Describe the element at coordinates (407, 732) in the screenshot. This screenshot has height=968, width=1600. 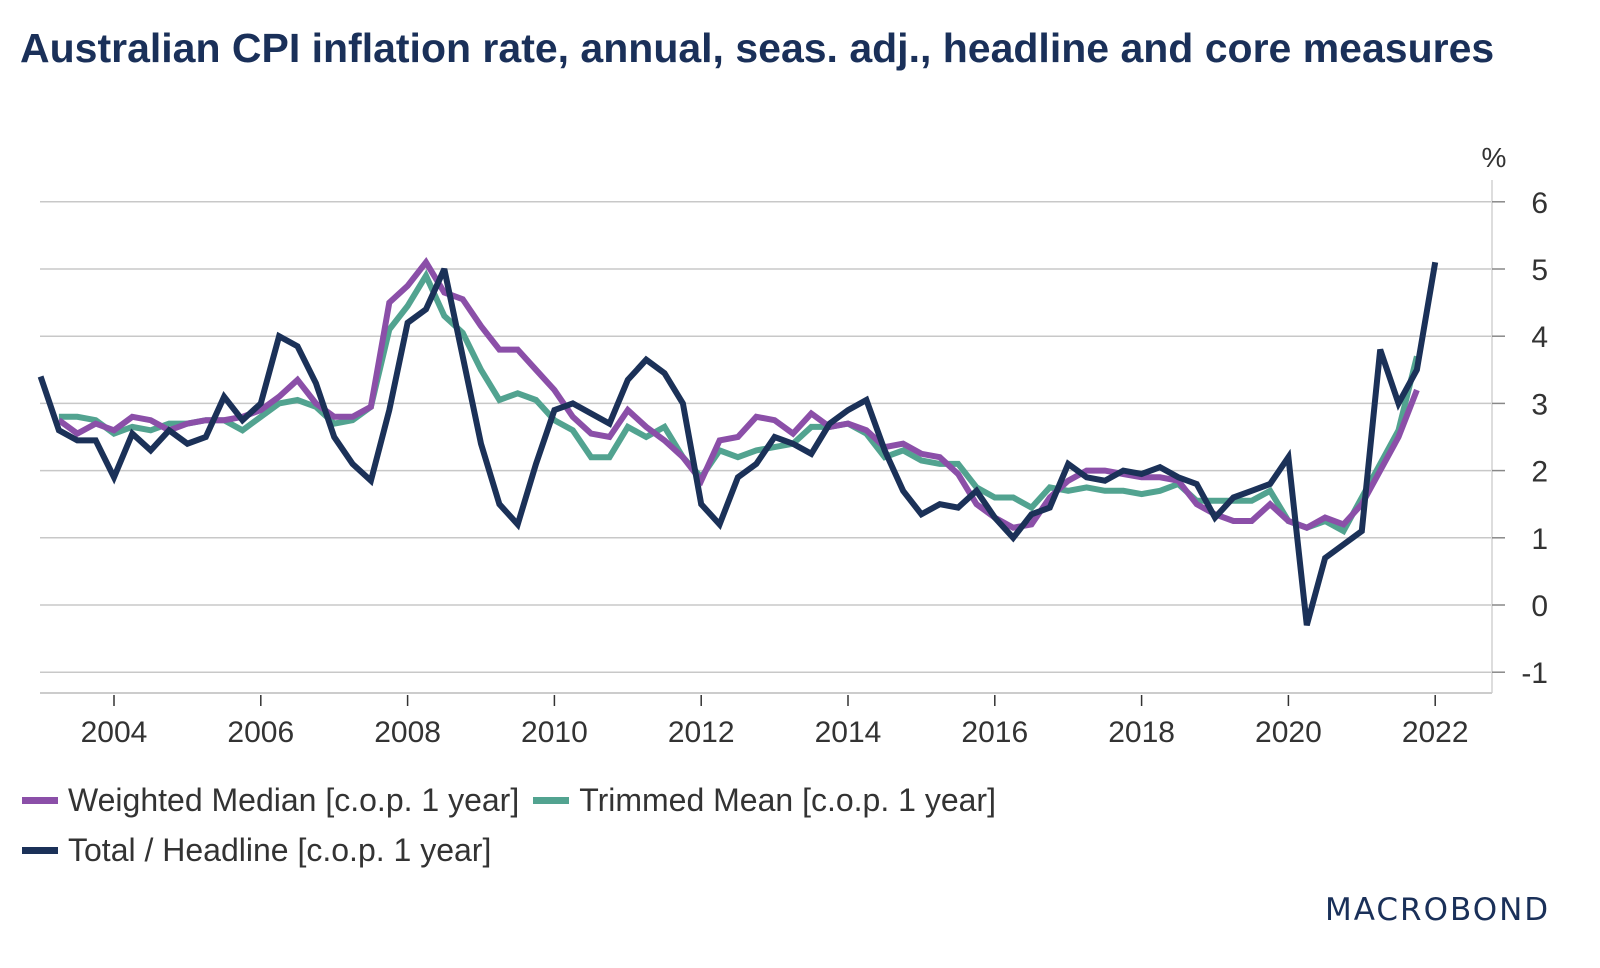
I see `x-tick-label: 2008` at that location.